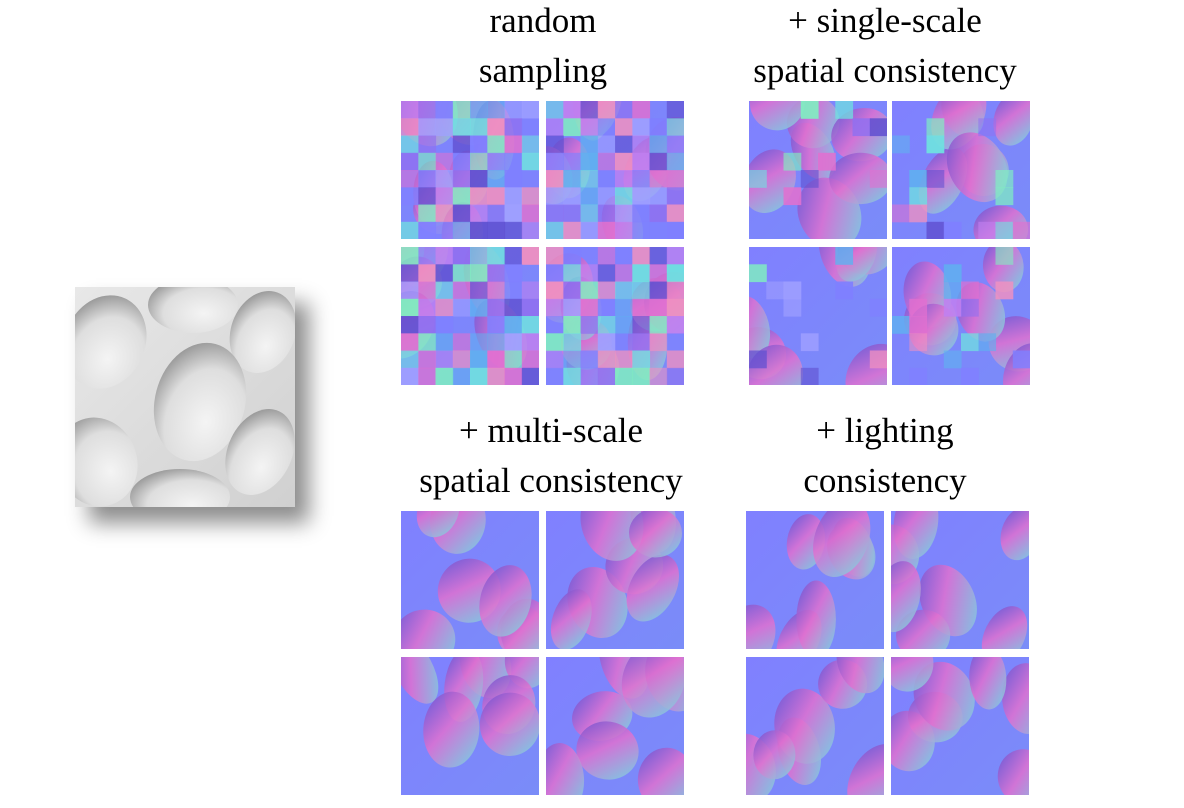 This screenshot has height=808, width=1184. Describe the element at coordinates (885, 48) in the screenshot. I see `caption-single-scale: + single-scale spatial consistency` at that location.